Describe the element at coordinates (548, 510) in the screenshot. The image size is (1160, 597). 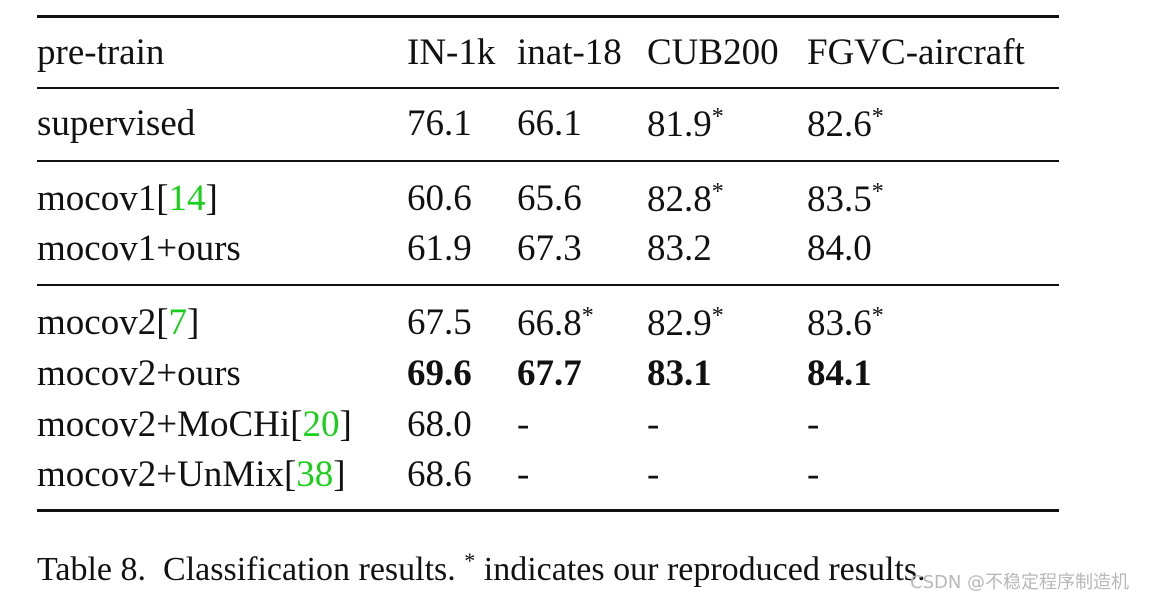
I see `bottom-rule` at that location.